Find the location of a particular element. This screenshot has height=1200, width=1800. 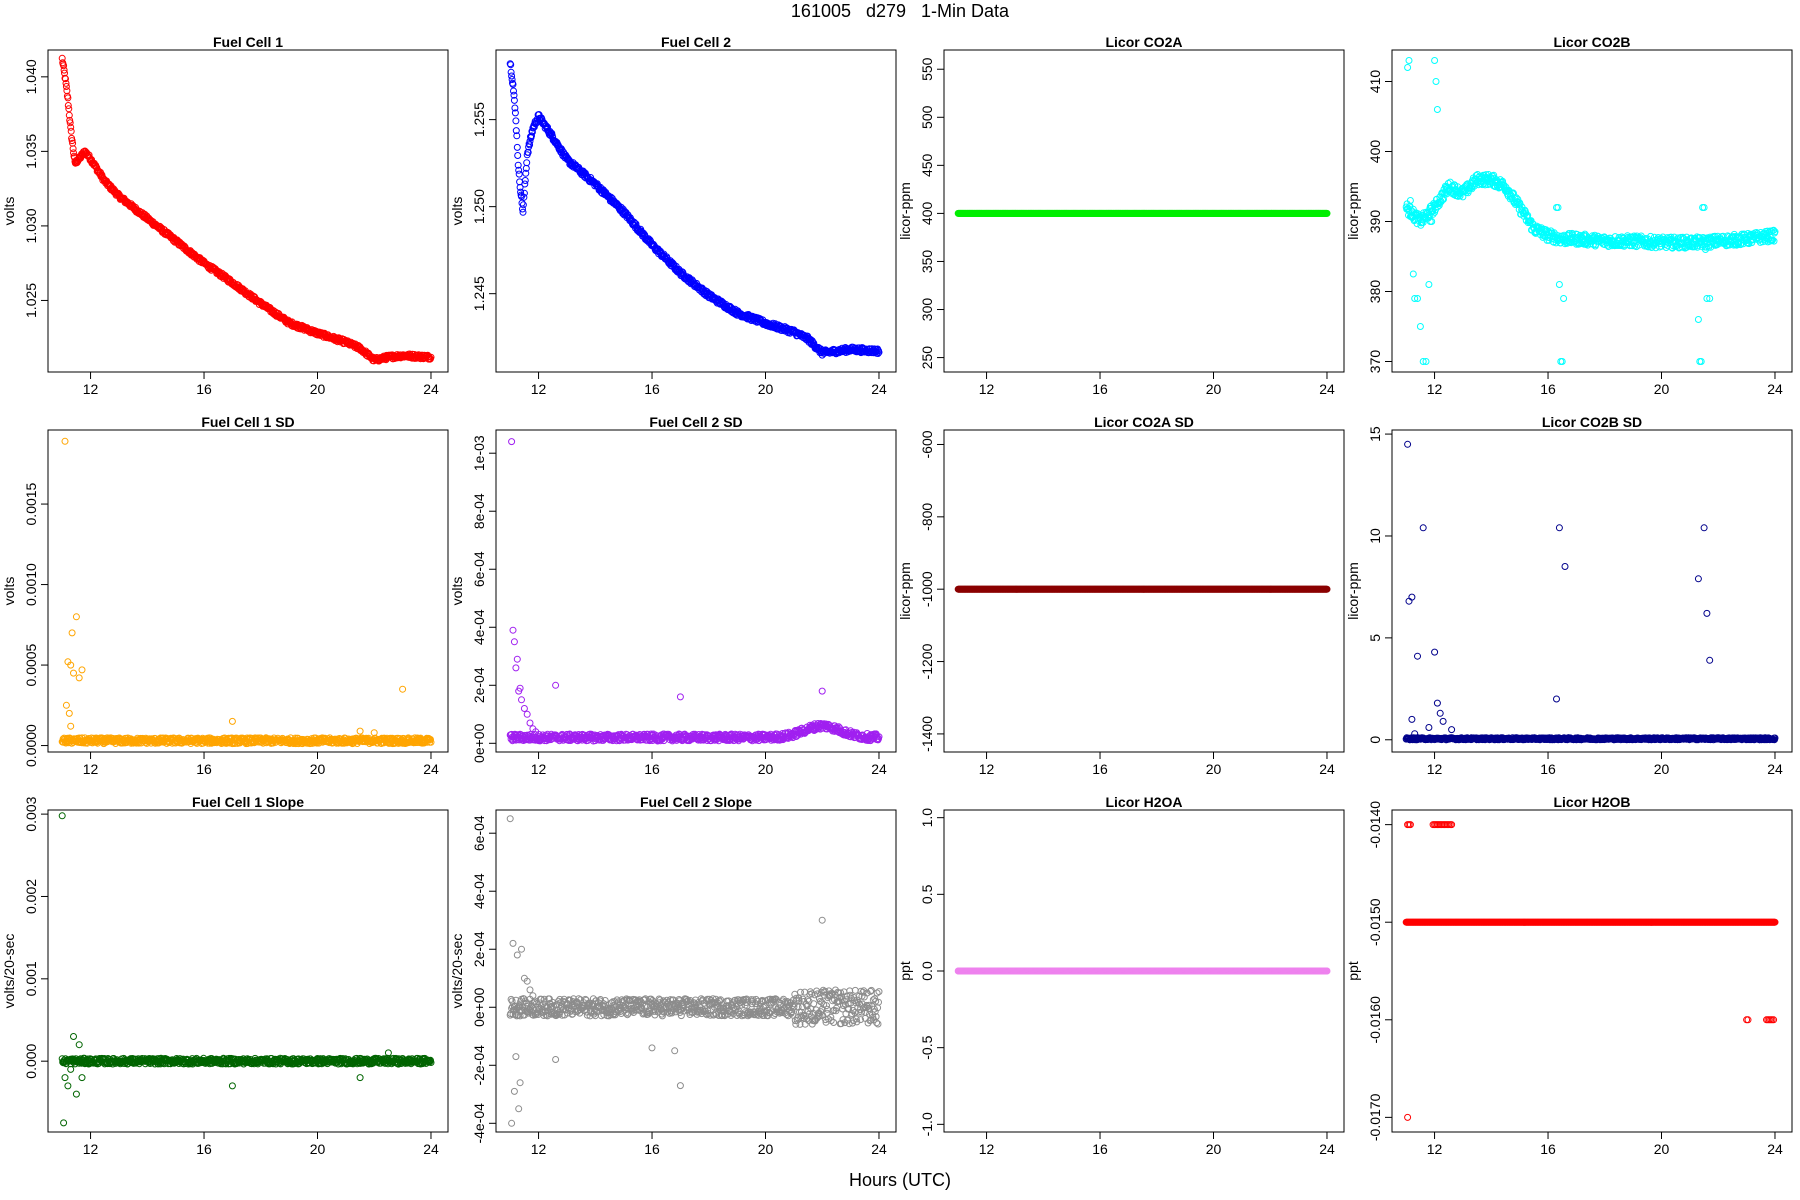

y-tick-label: 1.245 is located at coordinates (479, 293).